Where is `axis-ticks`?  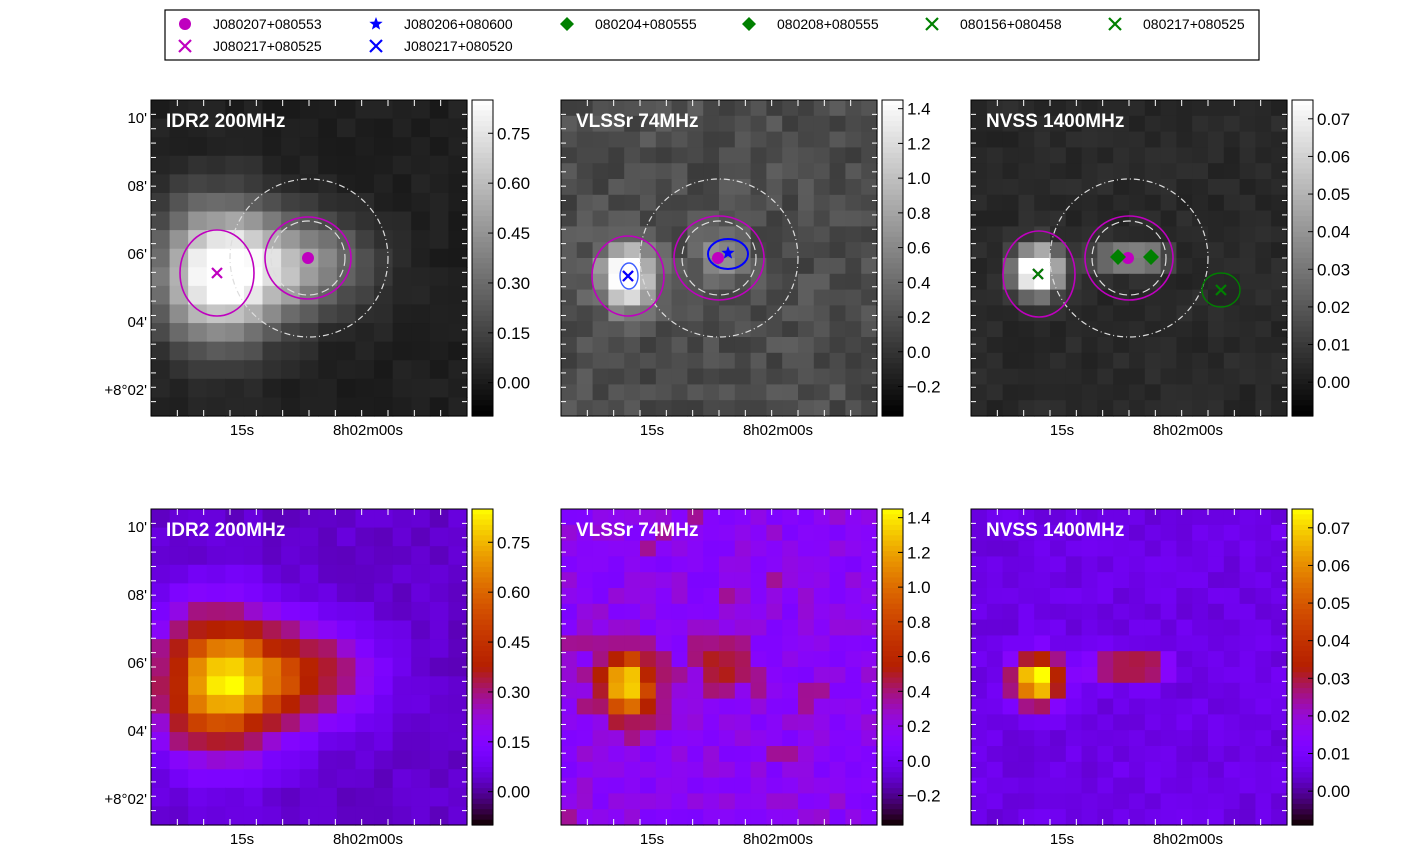
axis-ticks is located at coordinates (719, 258).